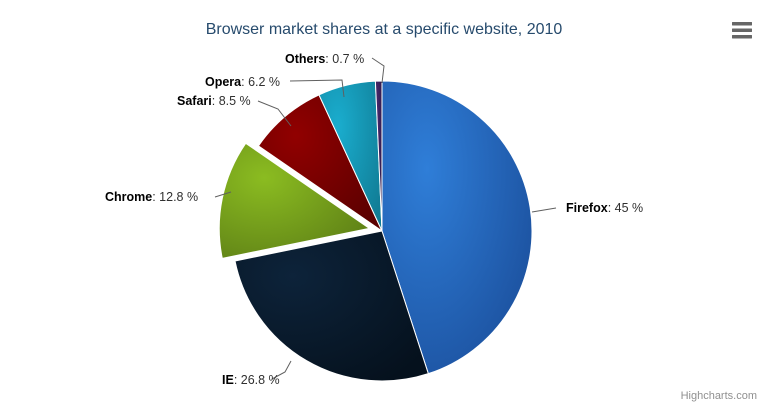 This screenshot has height=416, width=769. What do you see at coordinates (317, 88) in the screenshot?
I see `connector-opera` at bounding box center [317, 88].